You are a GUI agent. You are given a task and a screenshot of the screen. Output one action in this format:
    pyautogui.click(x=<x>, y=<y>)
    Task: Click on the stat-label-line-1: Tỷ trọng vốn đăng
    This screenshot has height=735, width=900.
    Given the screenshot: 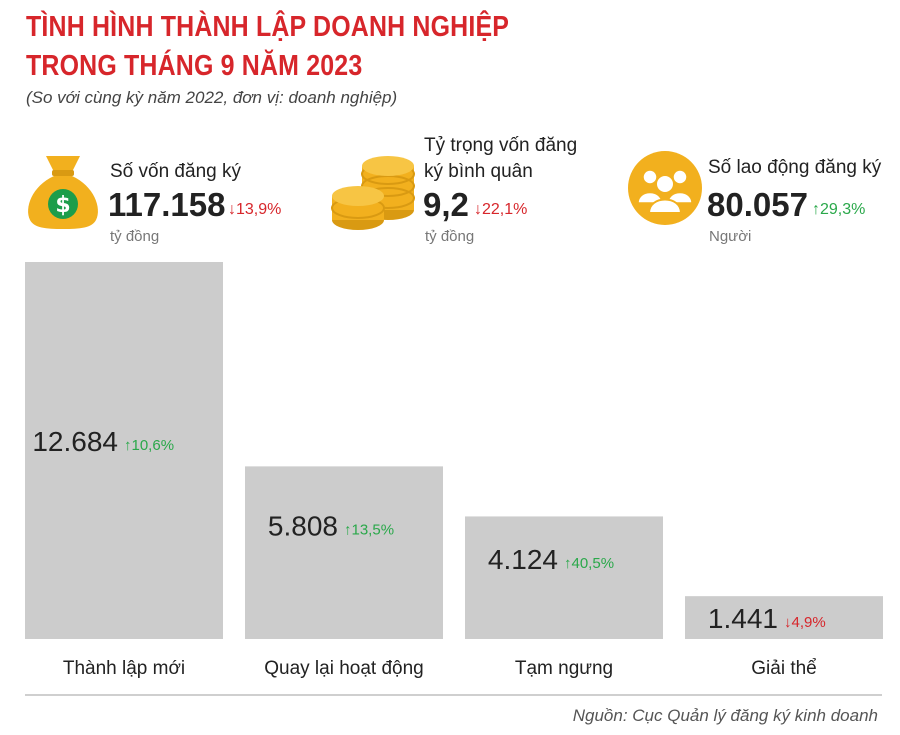 What is the action you would take?
    pyautogui.click(x=501, y=145)
    